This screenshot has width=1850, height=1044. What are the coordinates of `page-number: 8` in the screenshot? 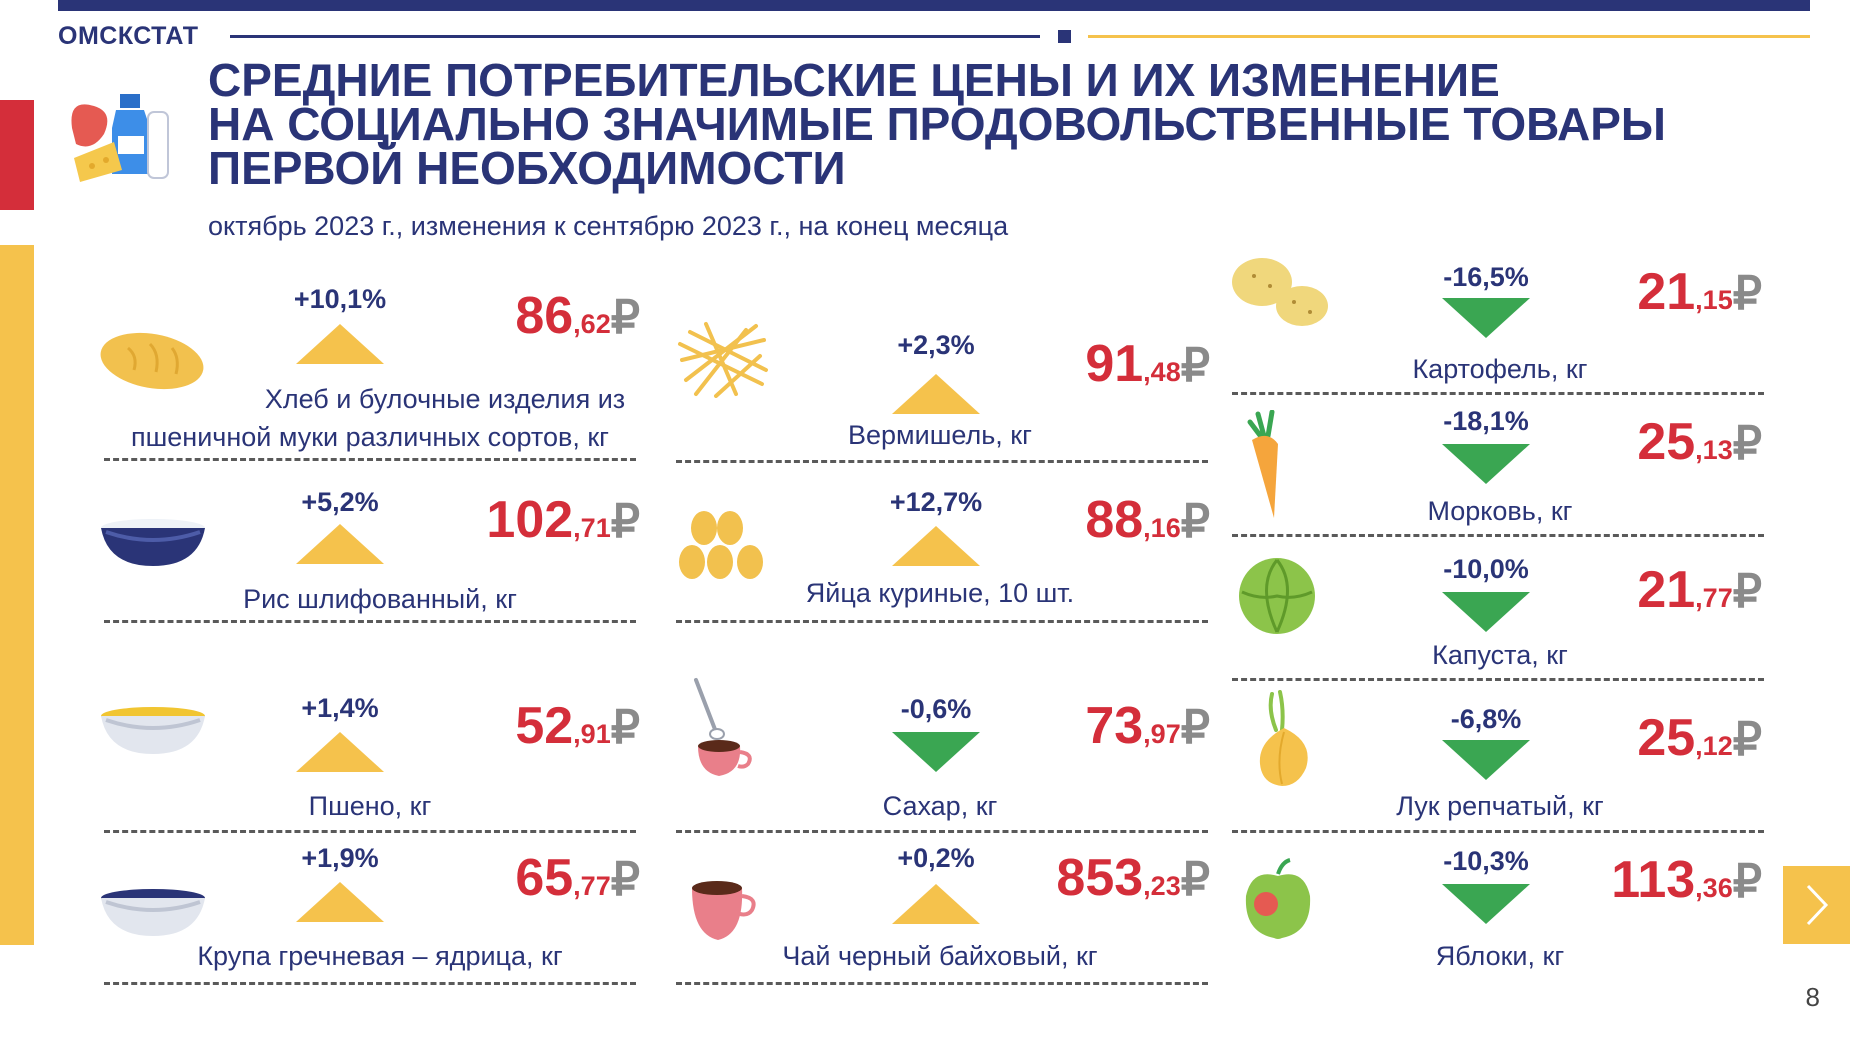 It's located at (1812, 997).